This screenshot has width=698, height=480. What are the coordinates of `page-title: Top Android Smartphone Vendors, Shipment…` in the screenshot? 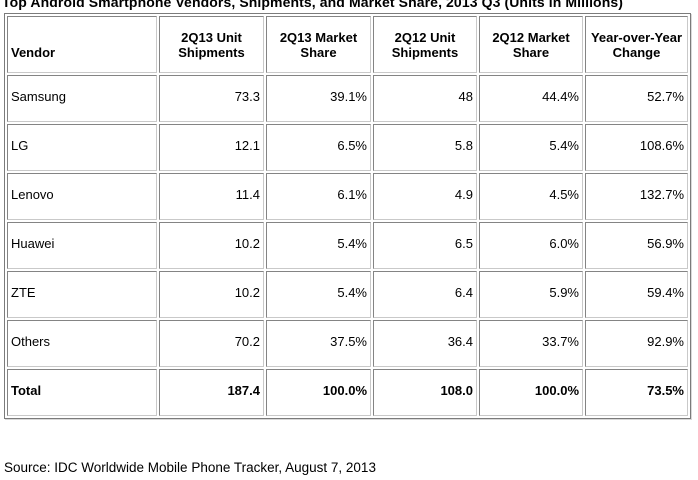 It's located at (313, 5).